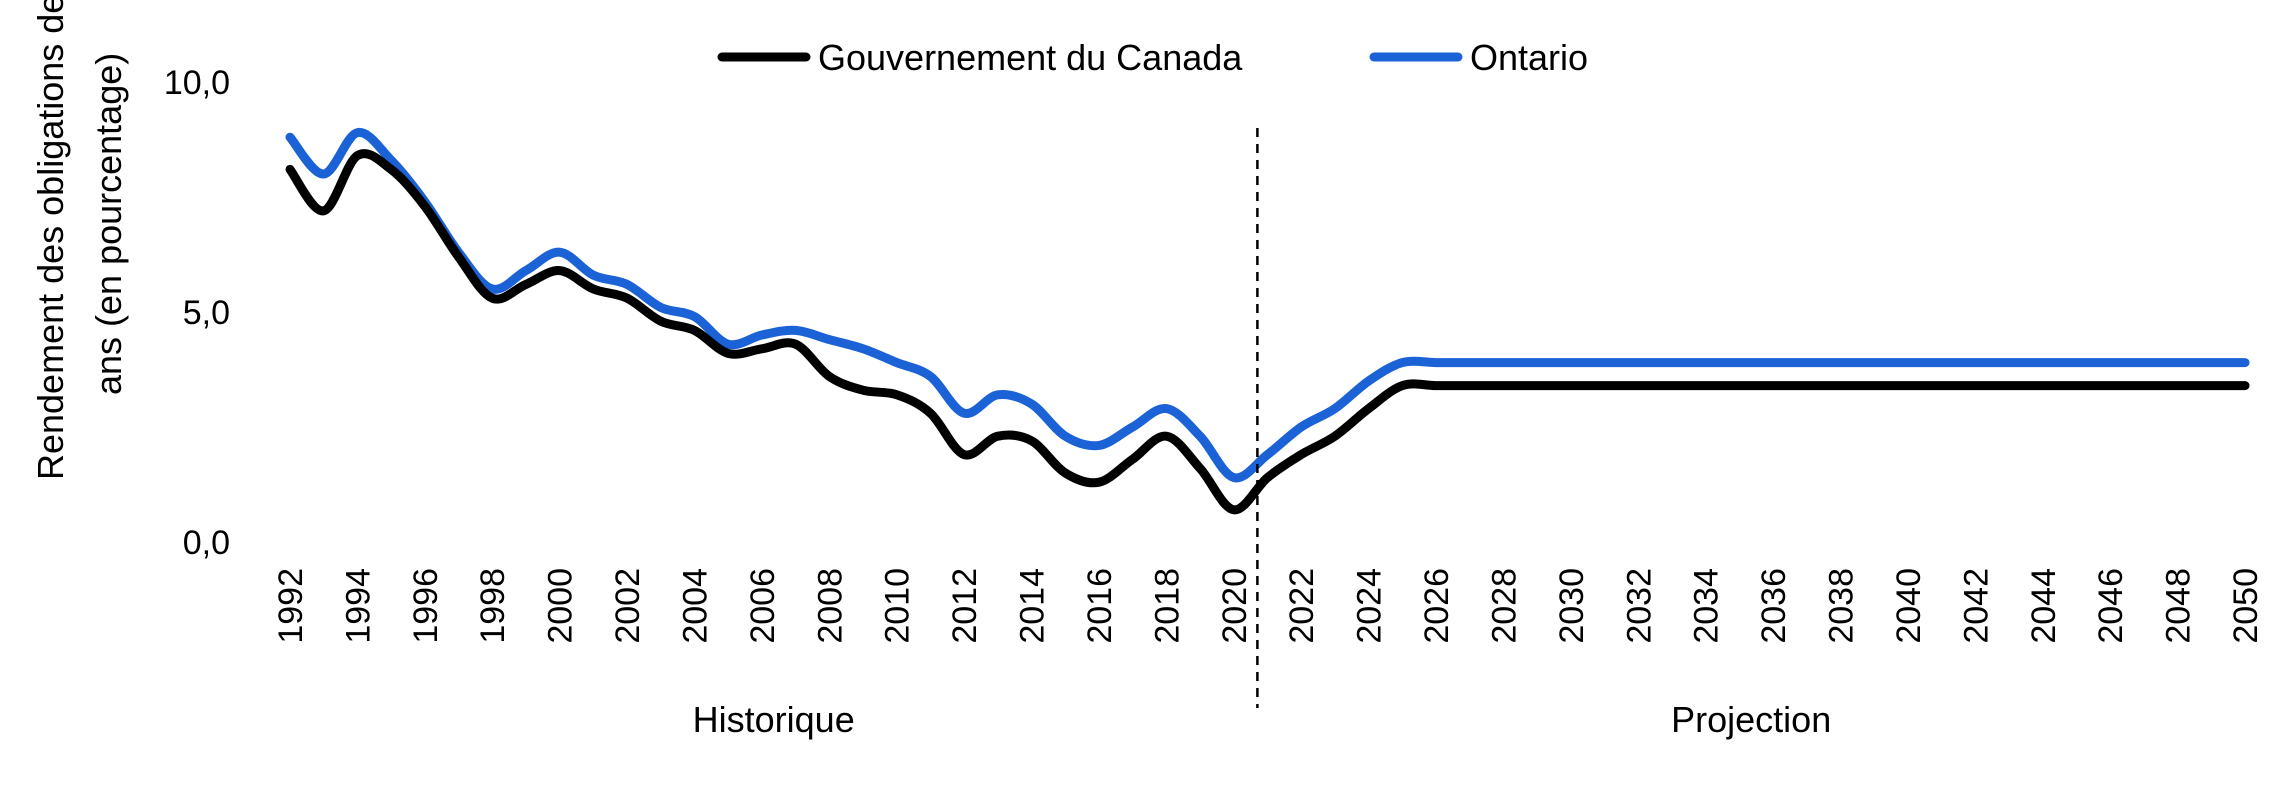 This screenshot has width=2285, height=809. Describe the element at coordinates (1639, 606) in the screenshot. I see `x-tick-label: 2032` at that location.